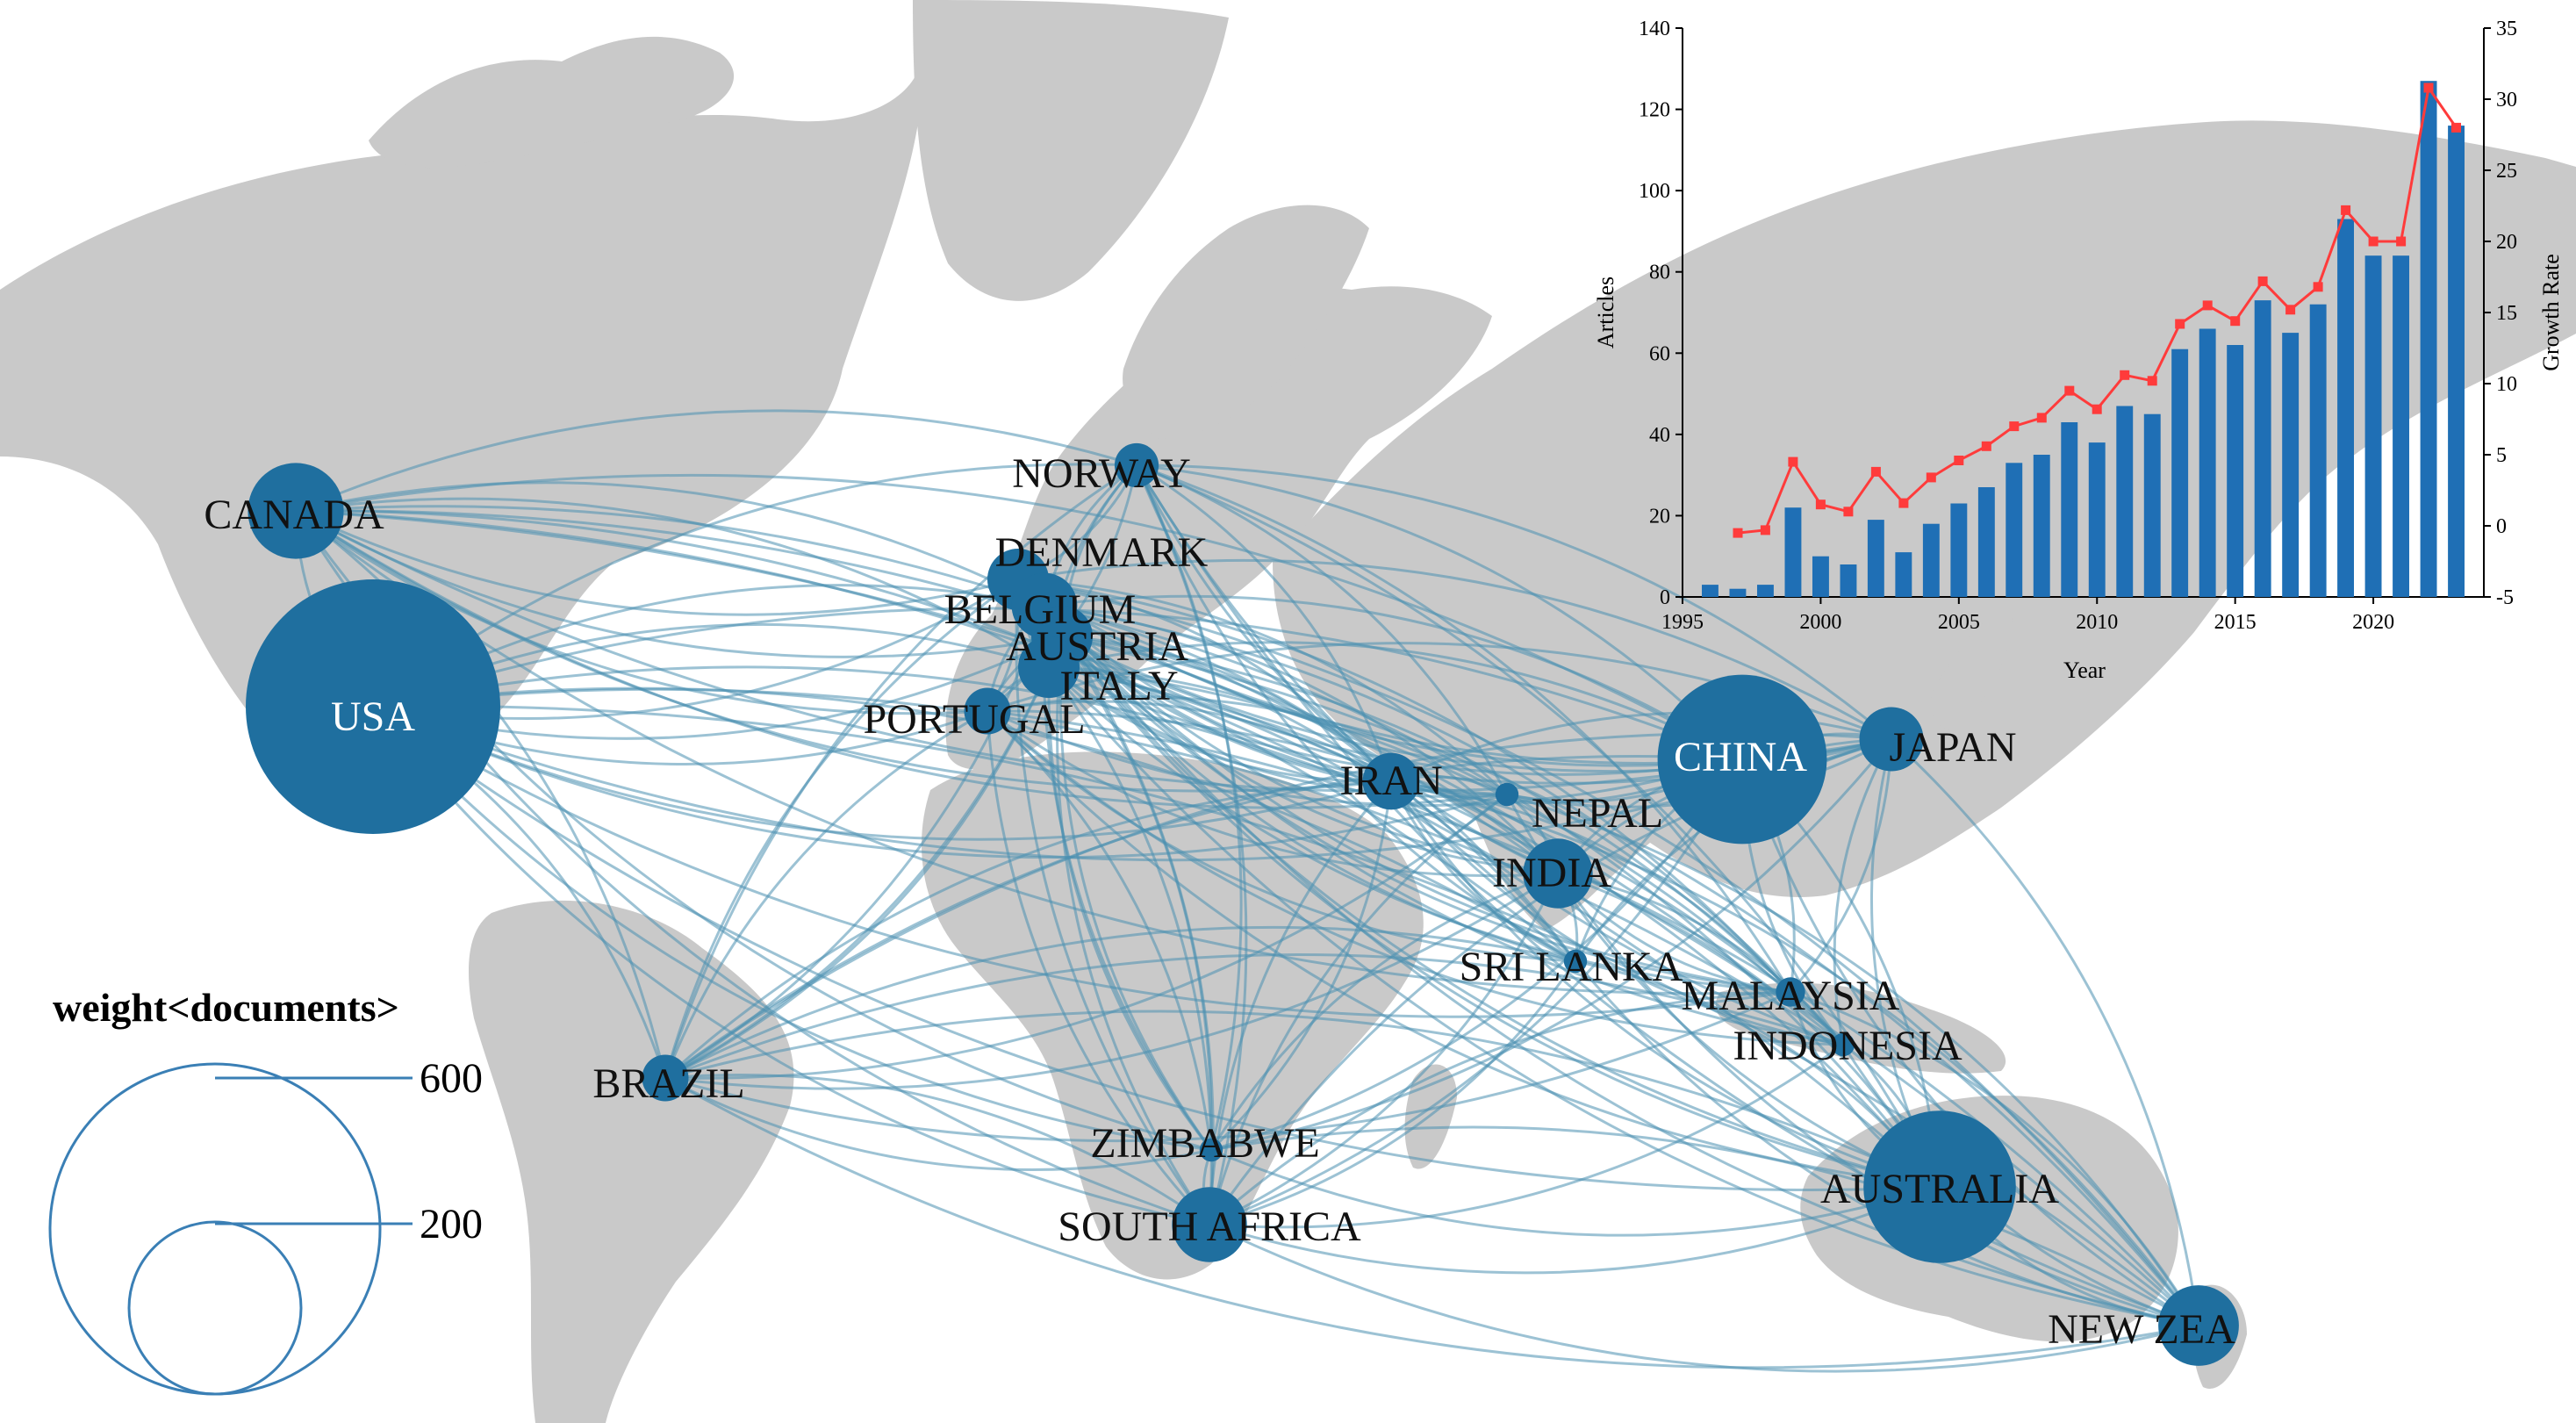 Image resolution: width=2576 pixels, height=1423 pixels. Describe the element at coordinates (1848, 512) in the screenshot. I see `growth-point-2001` at that location.